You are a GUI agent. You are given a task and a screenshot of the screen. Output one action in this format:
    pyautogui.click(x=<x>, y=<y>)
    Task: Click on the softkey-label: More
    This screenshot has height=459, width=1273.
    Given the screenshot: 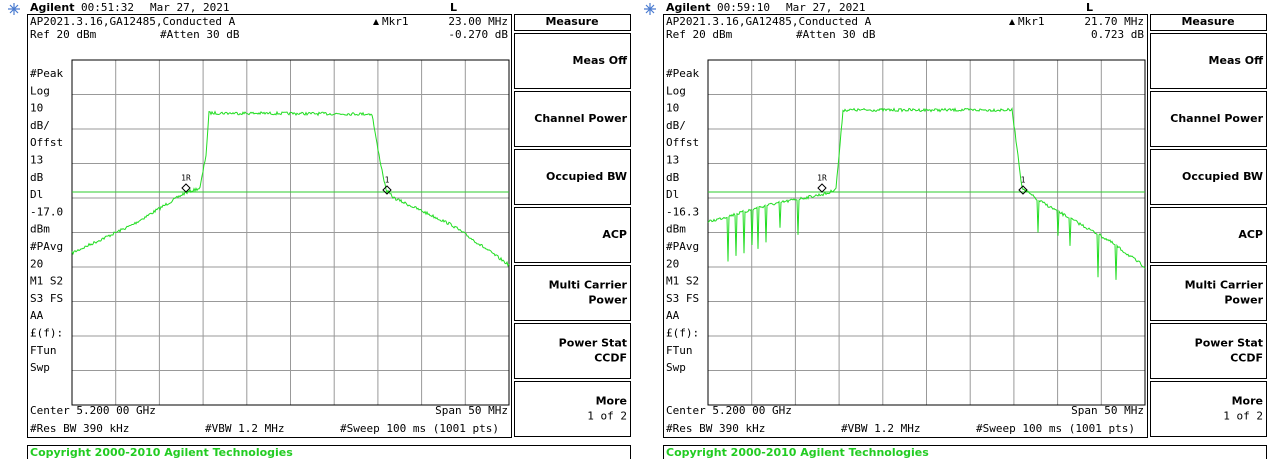 What is the action you would take?
    pyautogui.click(x=1247, y=401)
    